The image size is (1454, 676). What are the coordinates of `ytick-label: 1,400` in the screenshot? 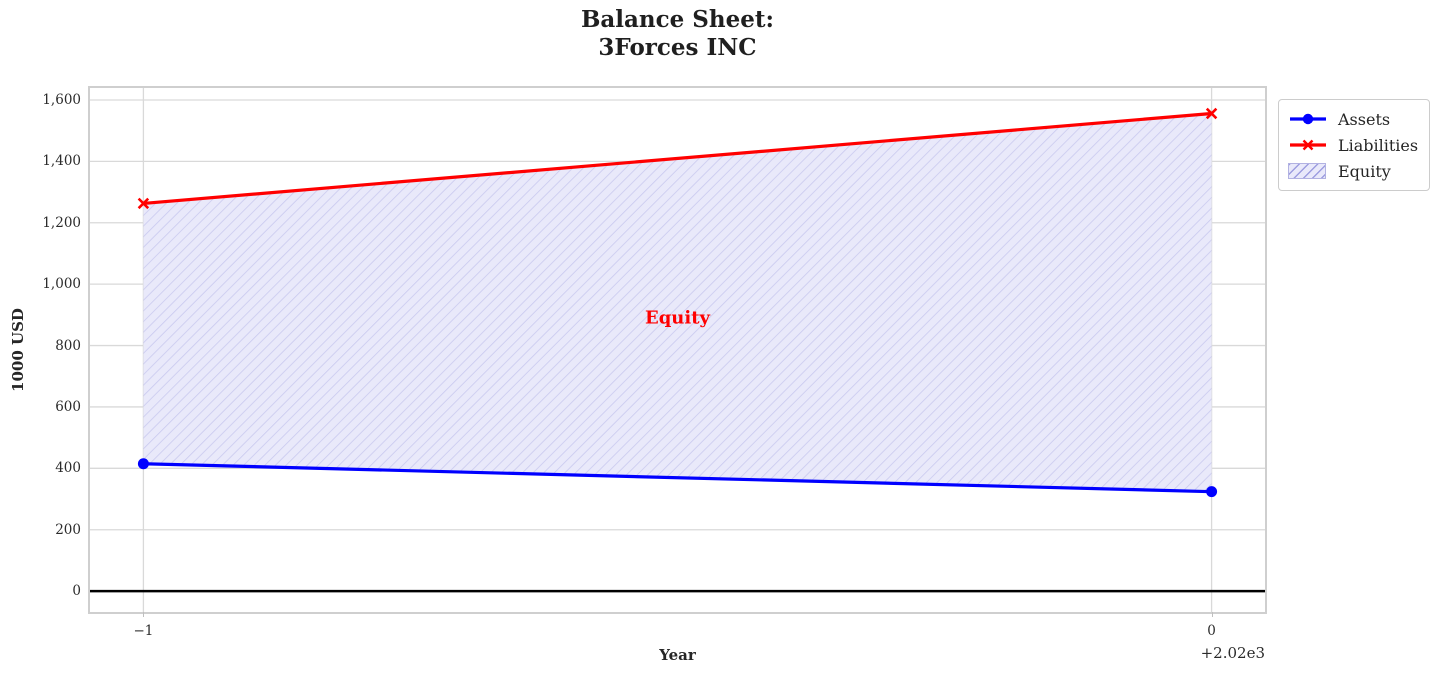 It's located at (61, 161).